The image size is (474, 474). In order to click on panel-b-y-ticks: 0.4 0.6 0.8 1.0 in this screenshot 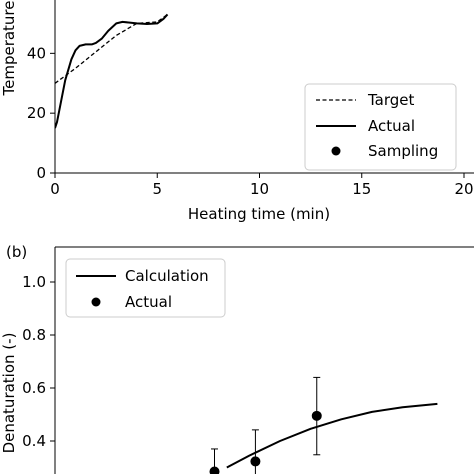, I will do `click(38, 361)`.